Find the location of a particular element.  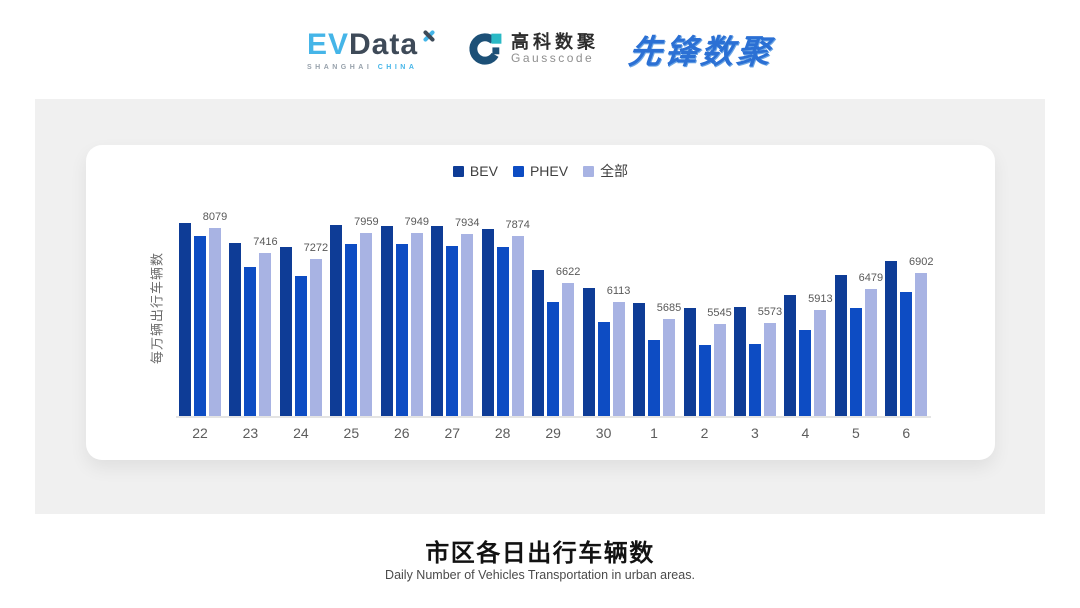

bar-group: 7949 26 is located at coordinates (404, 320).